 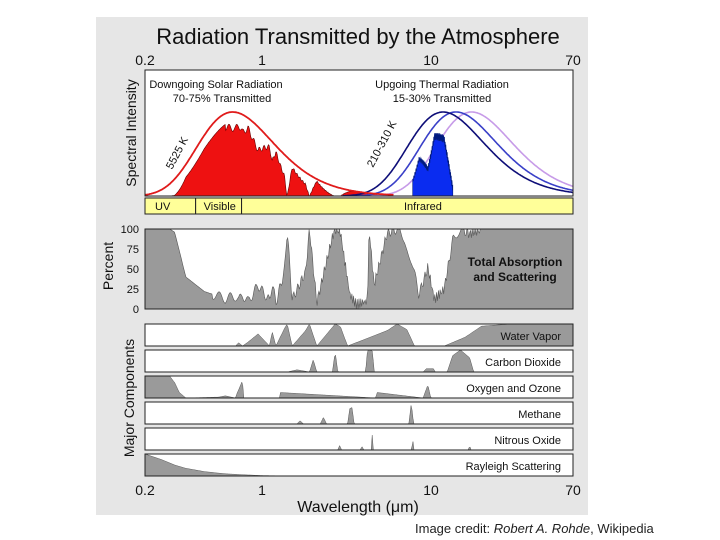 I want to click on absorption-y-ticks: 100 75 50 25 0, so click(x=130, y=270).